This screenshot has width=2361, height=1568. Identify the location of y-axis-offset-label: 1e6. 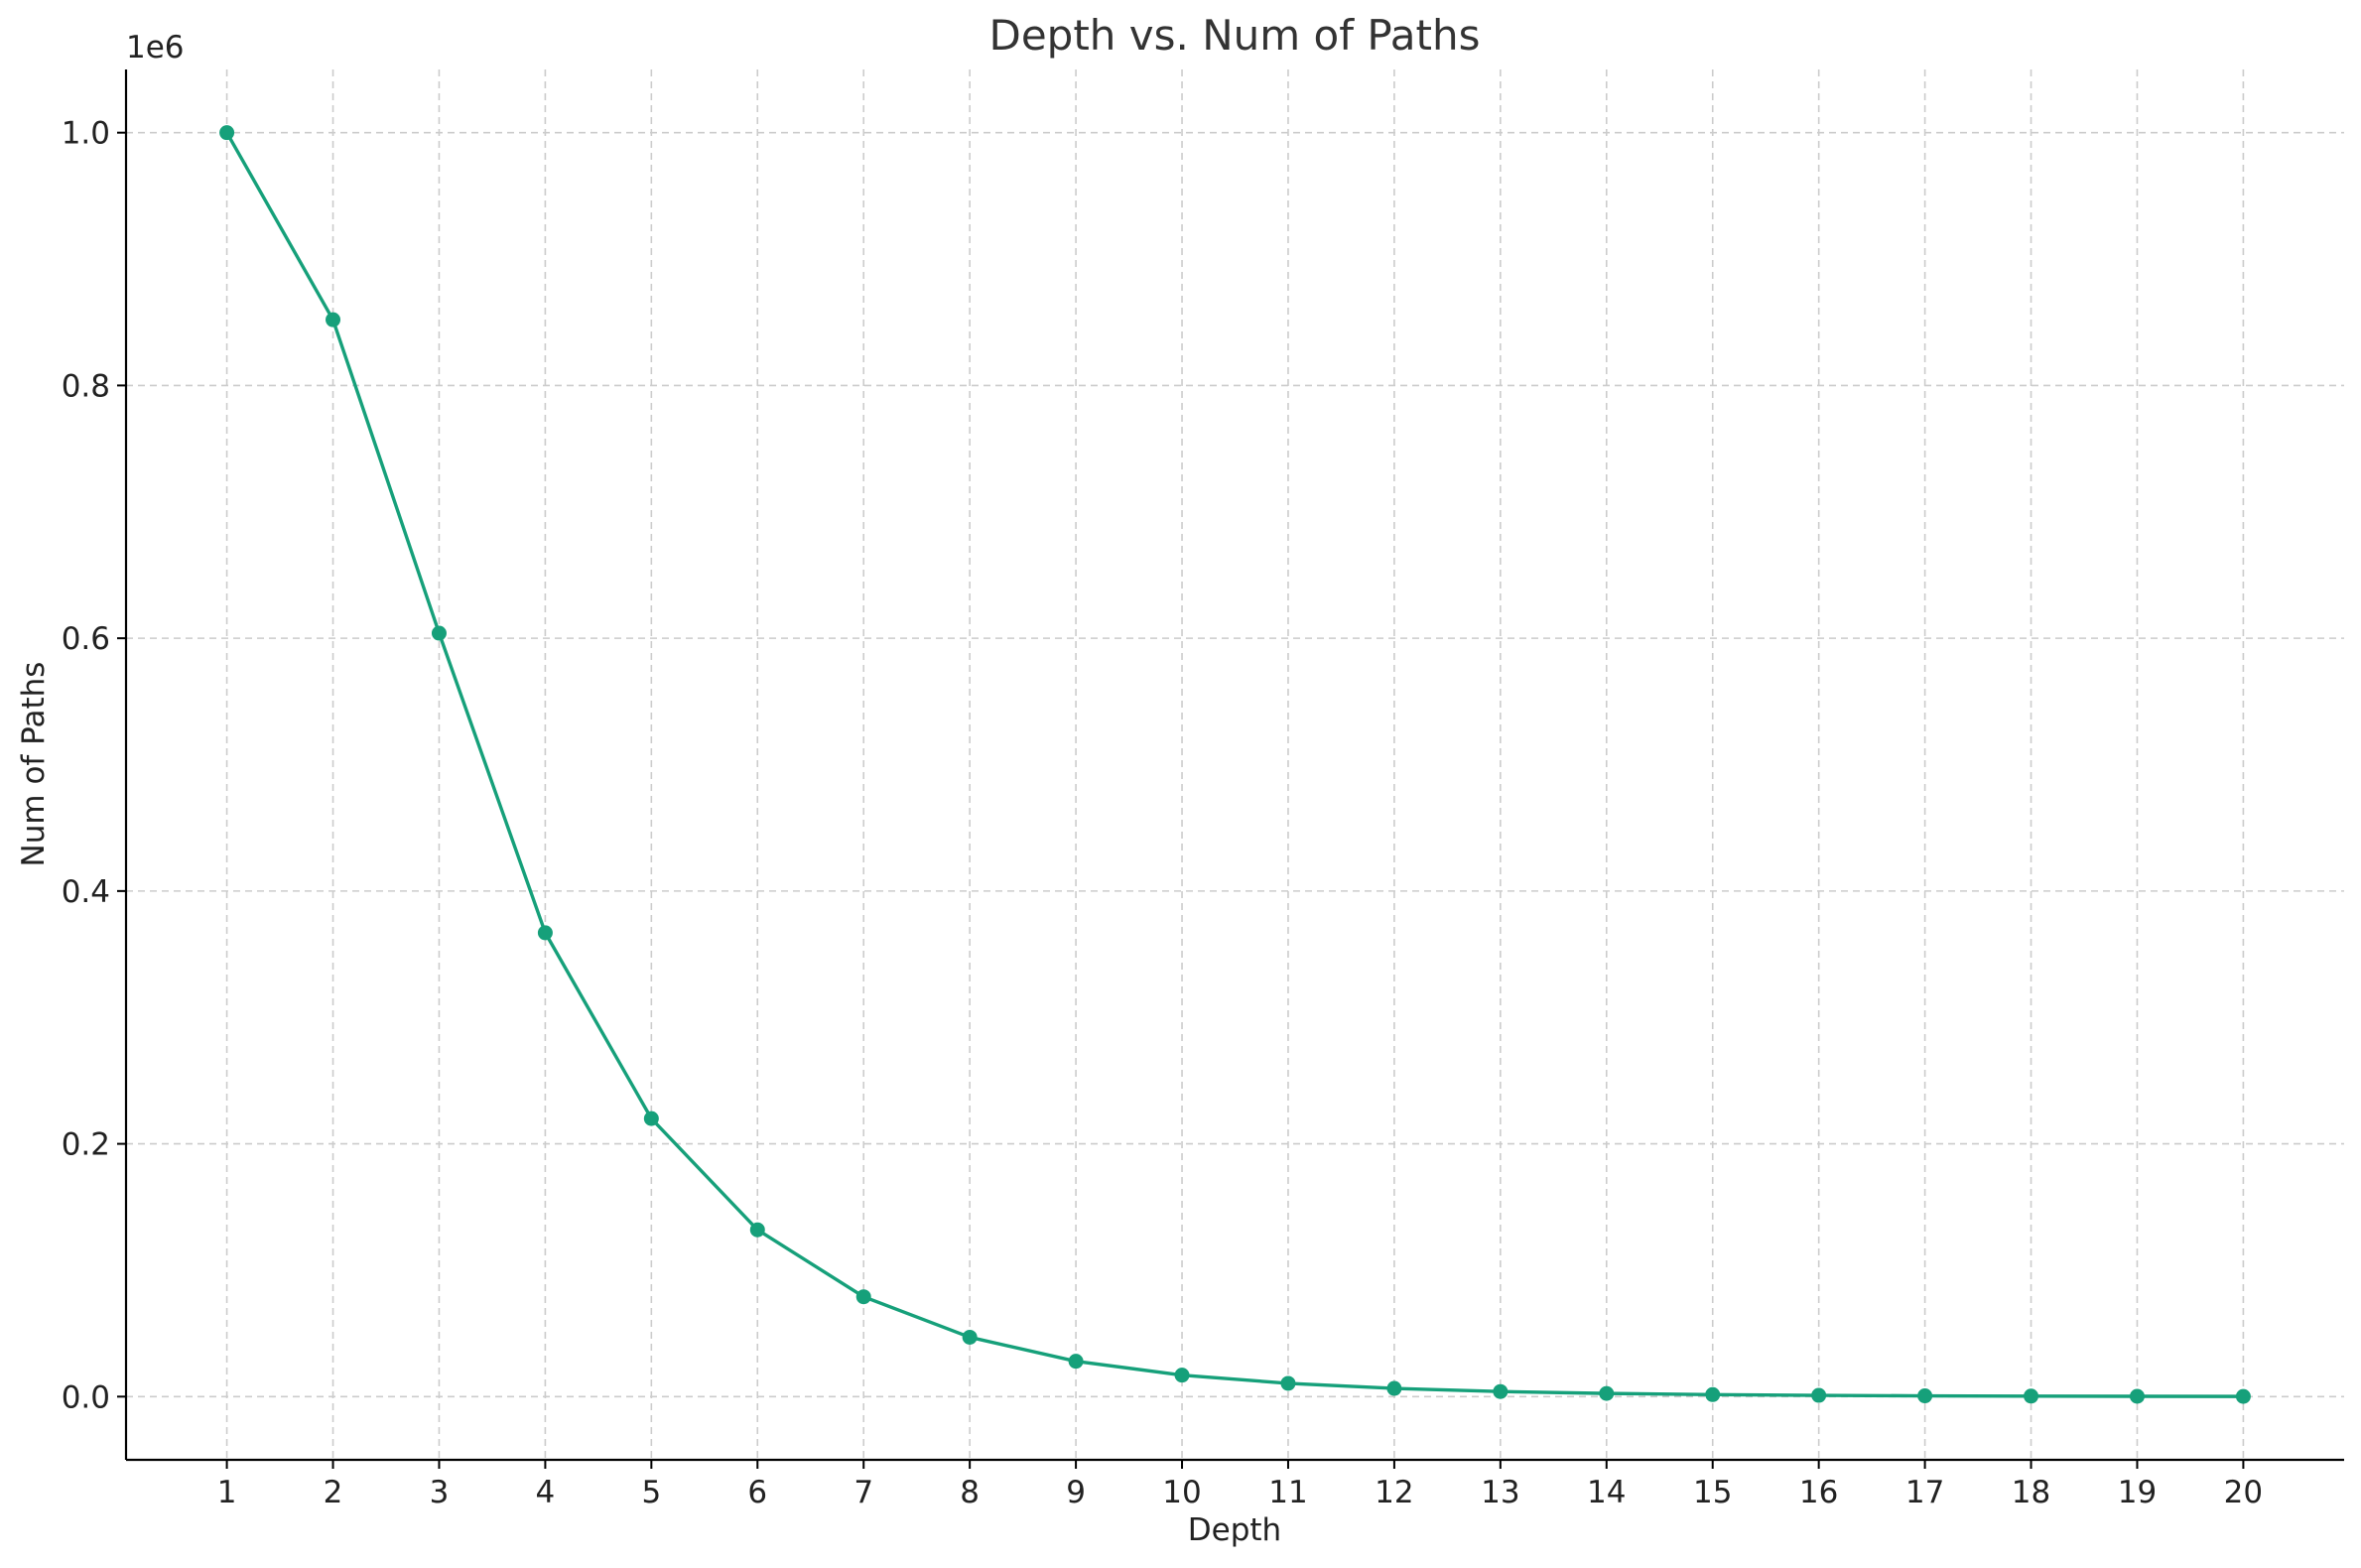
(155, 47).